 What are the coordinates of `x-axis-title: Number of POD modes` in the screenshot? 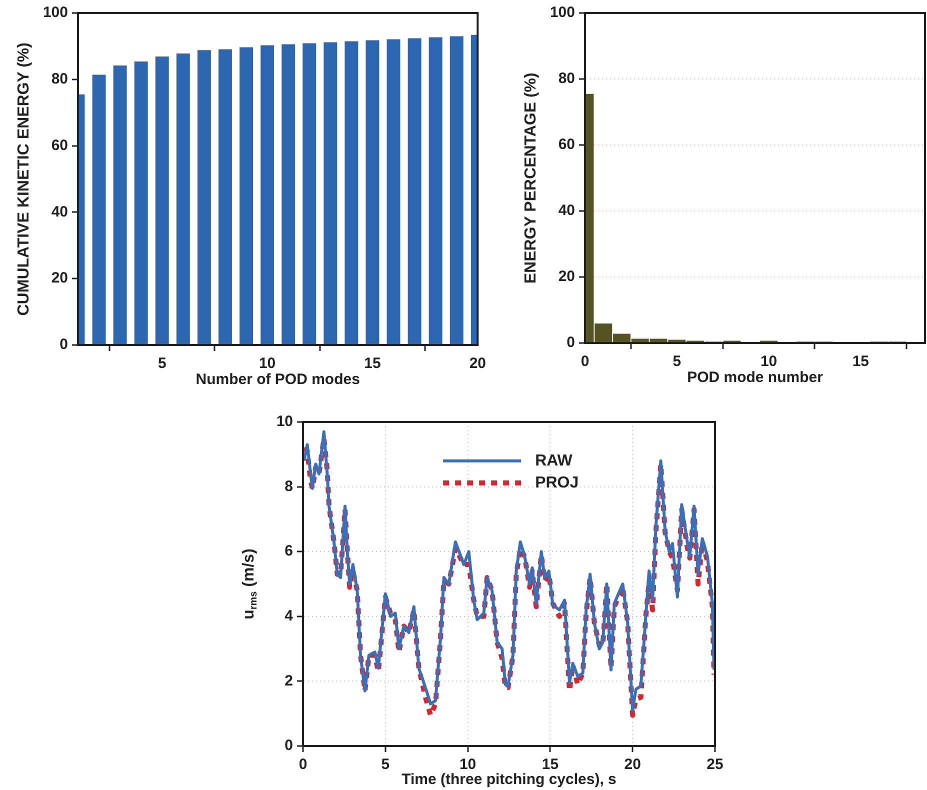 It's located at (278, 379).